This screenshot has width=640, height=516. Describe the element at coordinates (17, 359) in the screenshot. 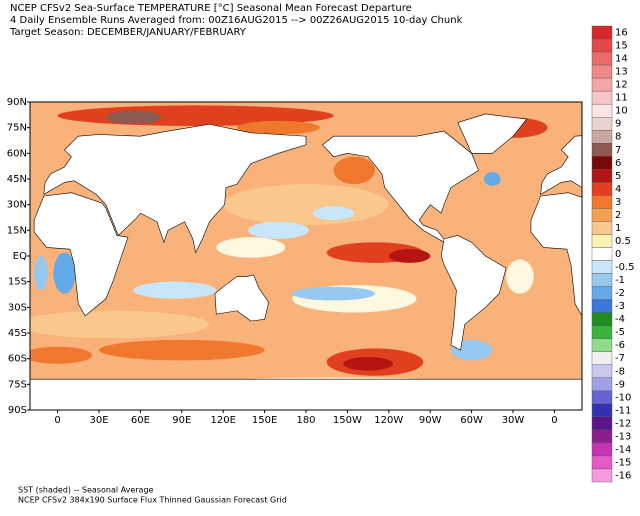

I see `lat-label: 60S` at that location.